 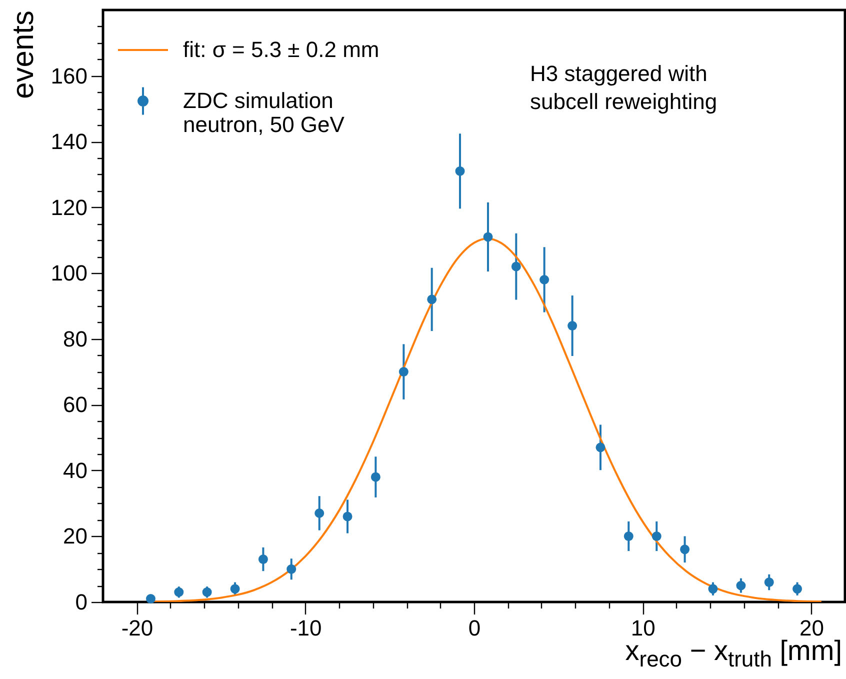 What do you see at coordinates (306, 628) in the screenshot?
I see `x-tick-label: -10` at bounding box center [306, 628].